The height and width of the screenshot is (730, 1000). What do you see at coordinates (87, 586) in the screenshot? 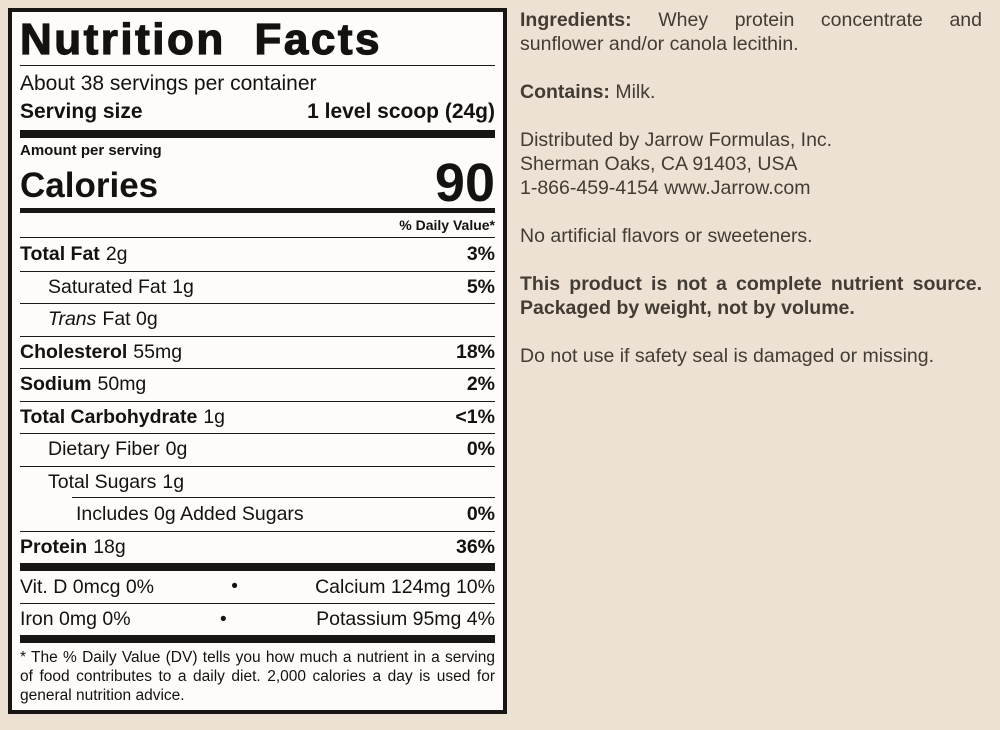
I see `micro-left: Vit. D 0mcg 0%` at bounding box center [87, 586].